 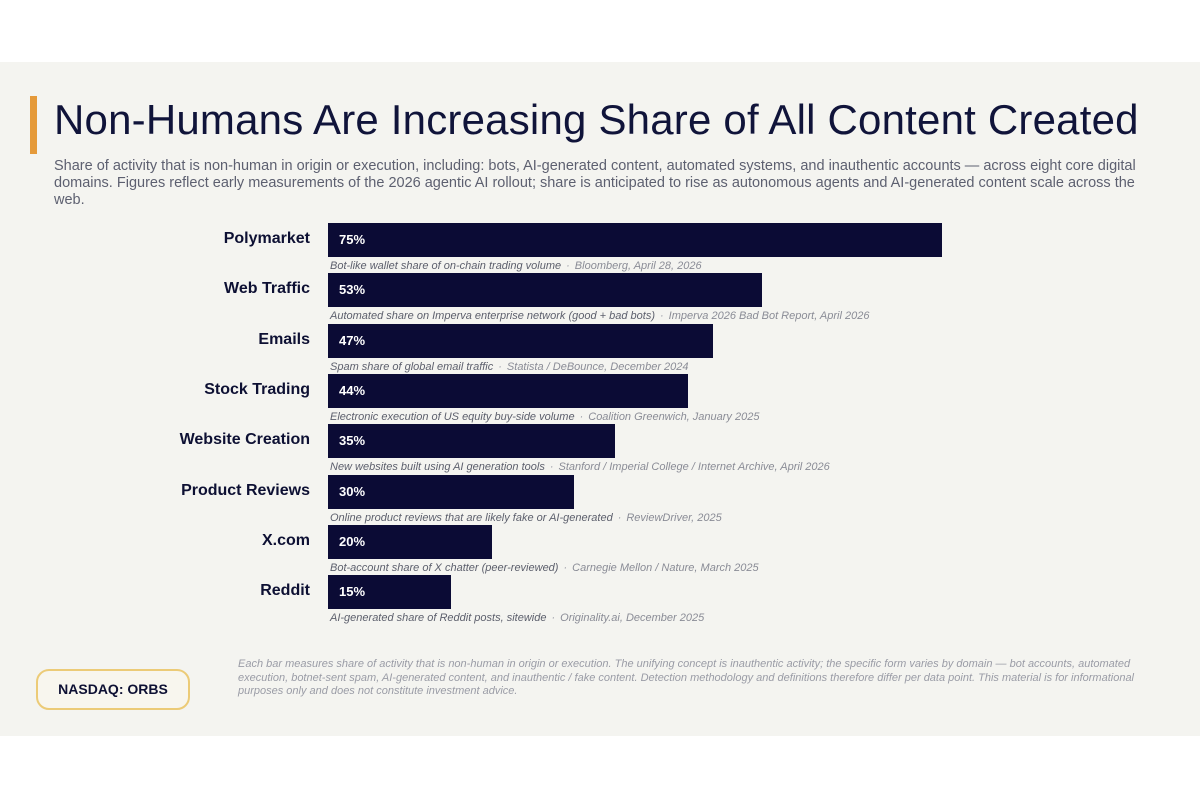 I want to click on bar-value-label: 44%, so click(x=352, y=390).